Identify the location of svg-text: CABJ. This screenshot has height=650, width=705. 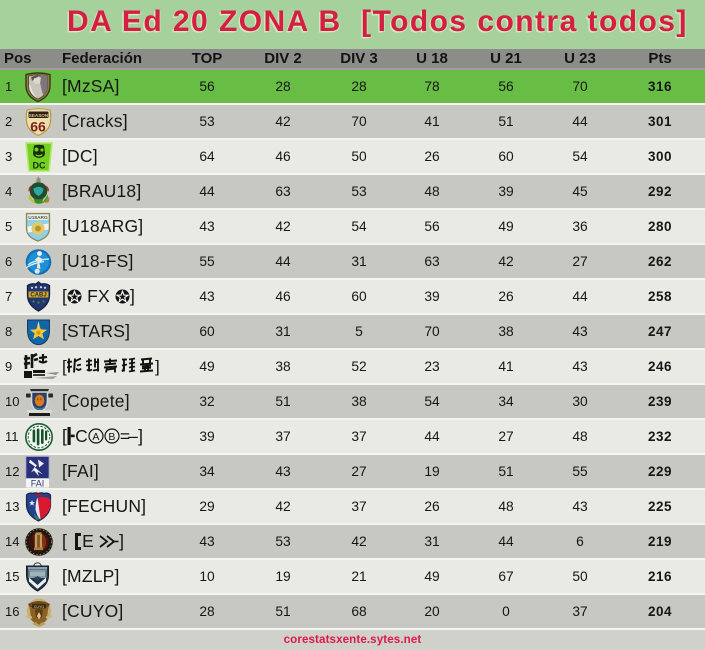
(38, 295).